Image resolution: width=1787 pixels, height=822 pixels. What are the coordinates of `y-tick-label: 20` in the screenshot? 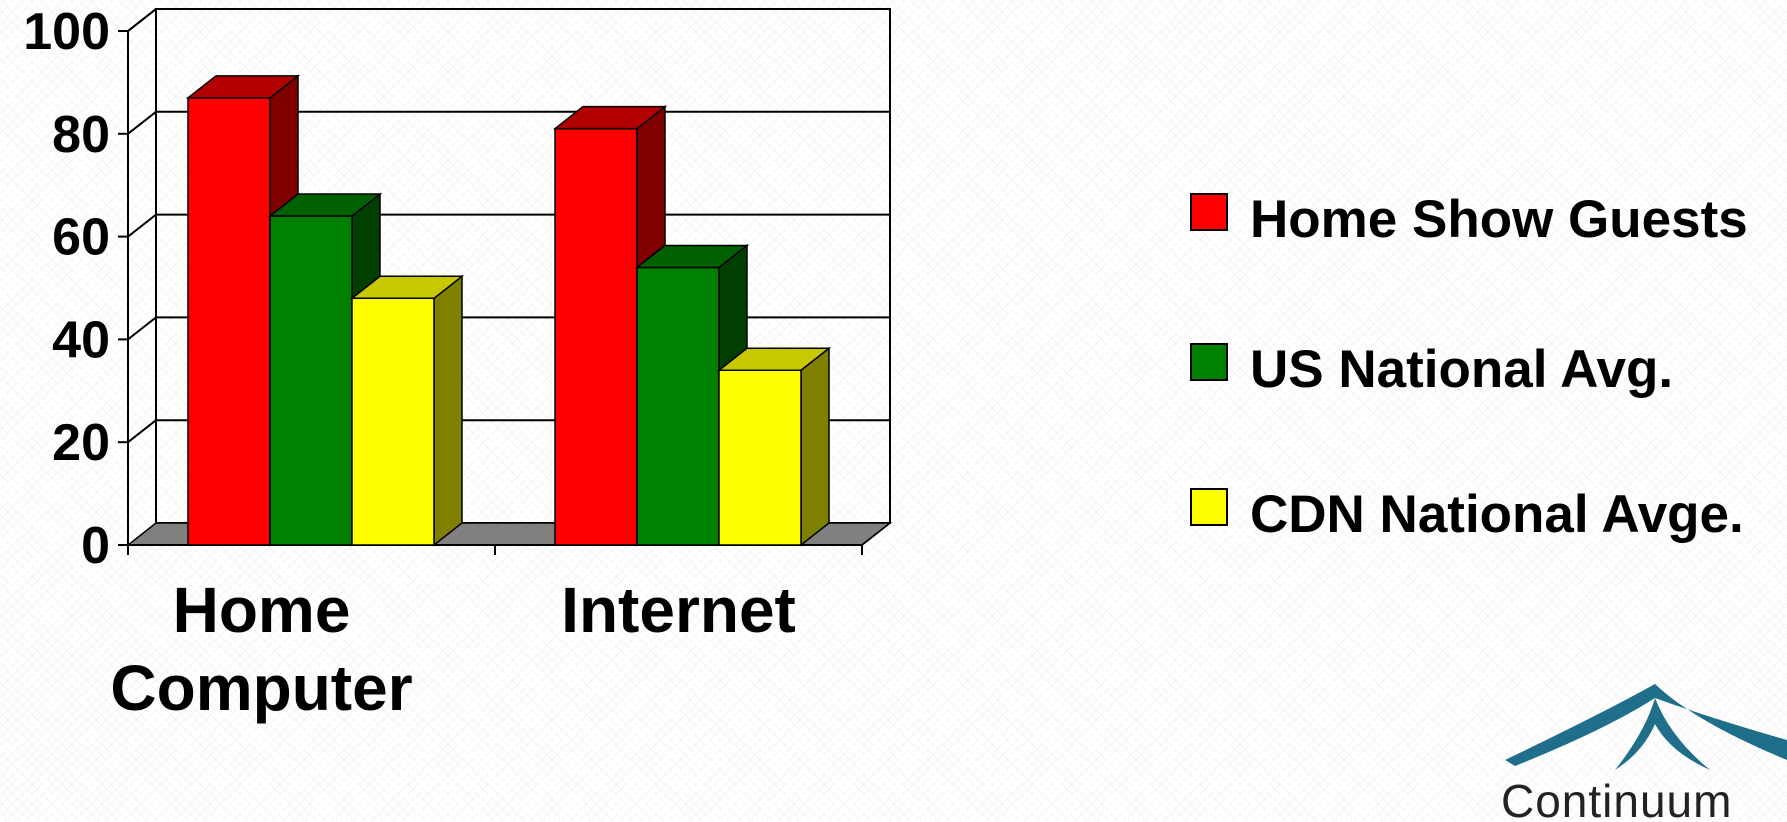 It's located at (81, 443).